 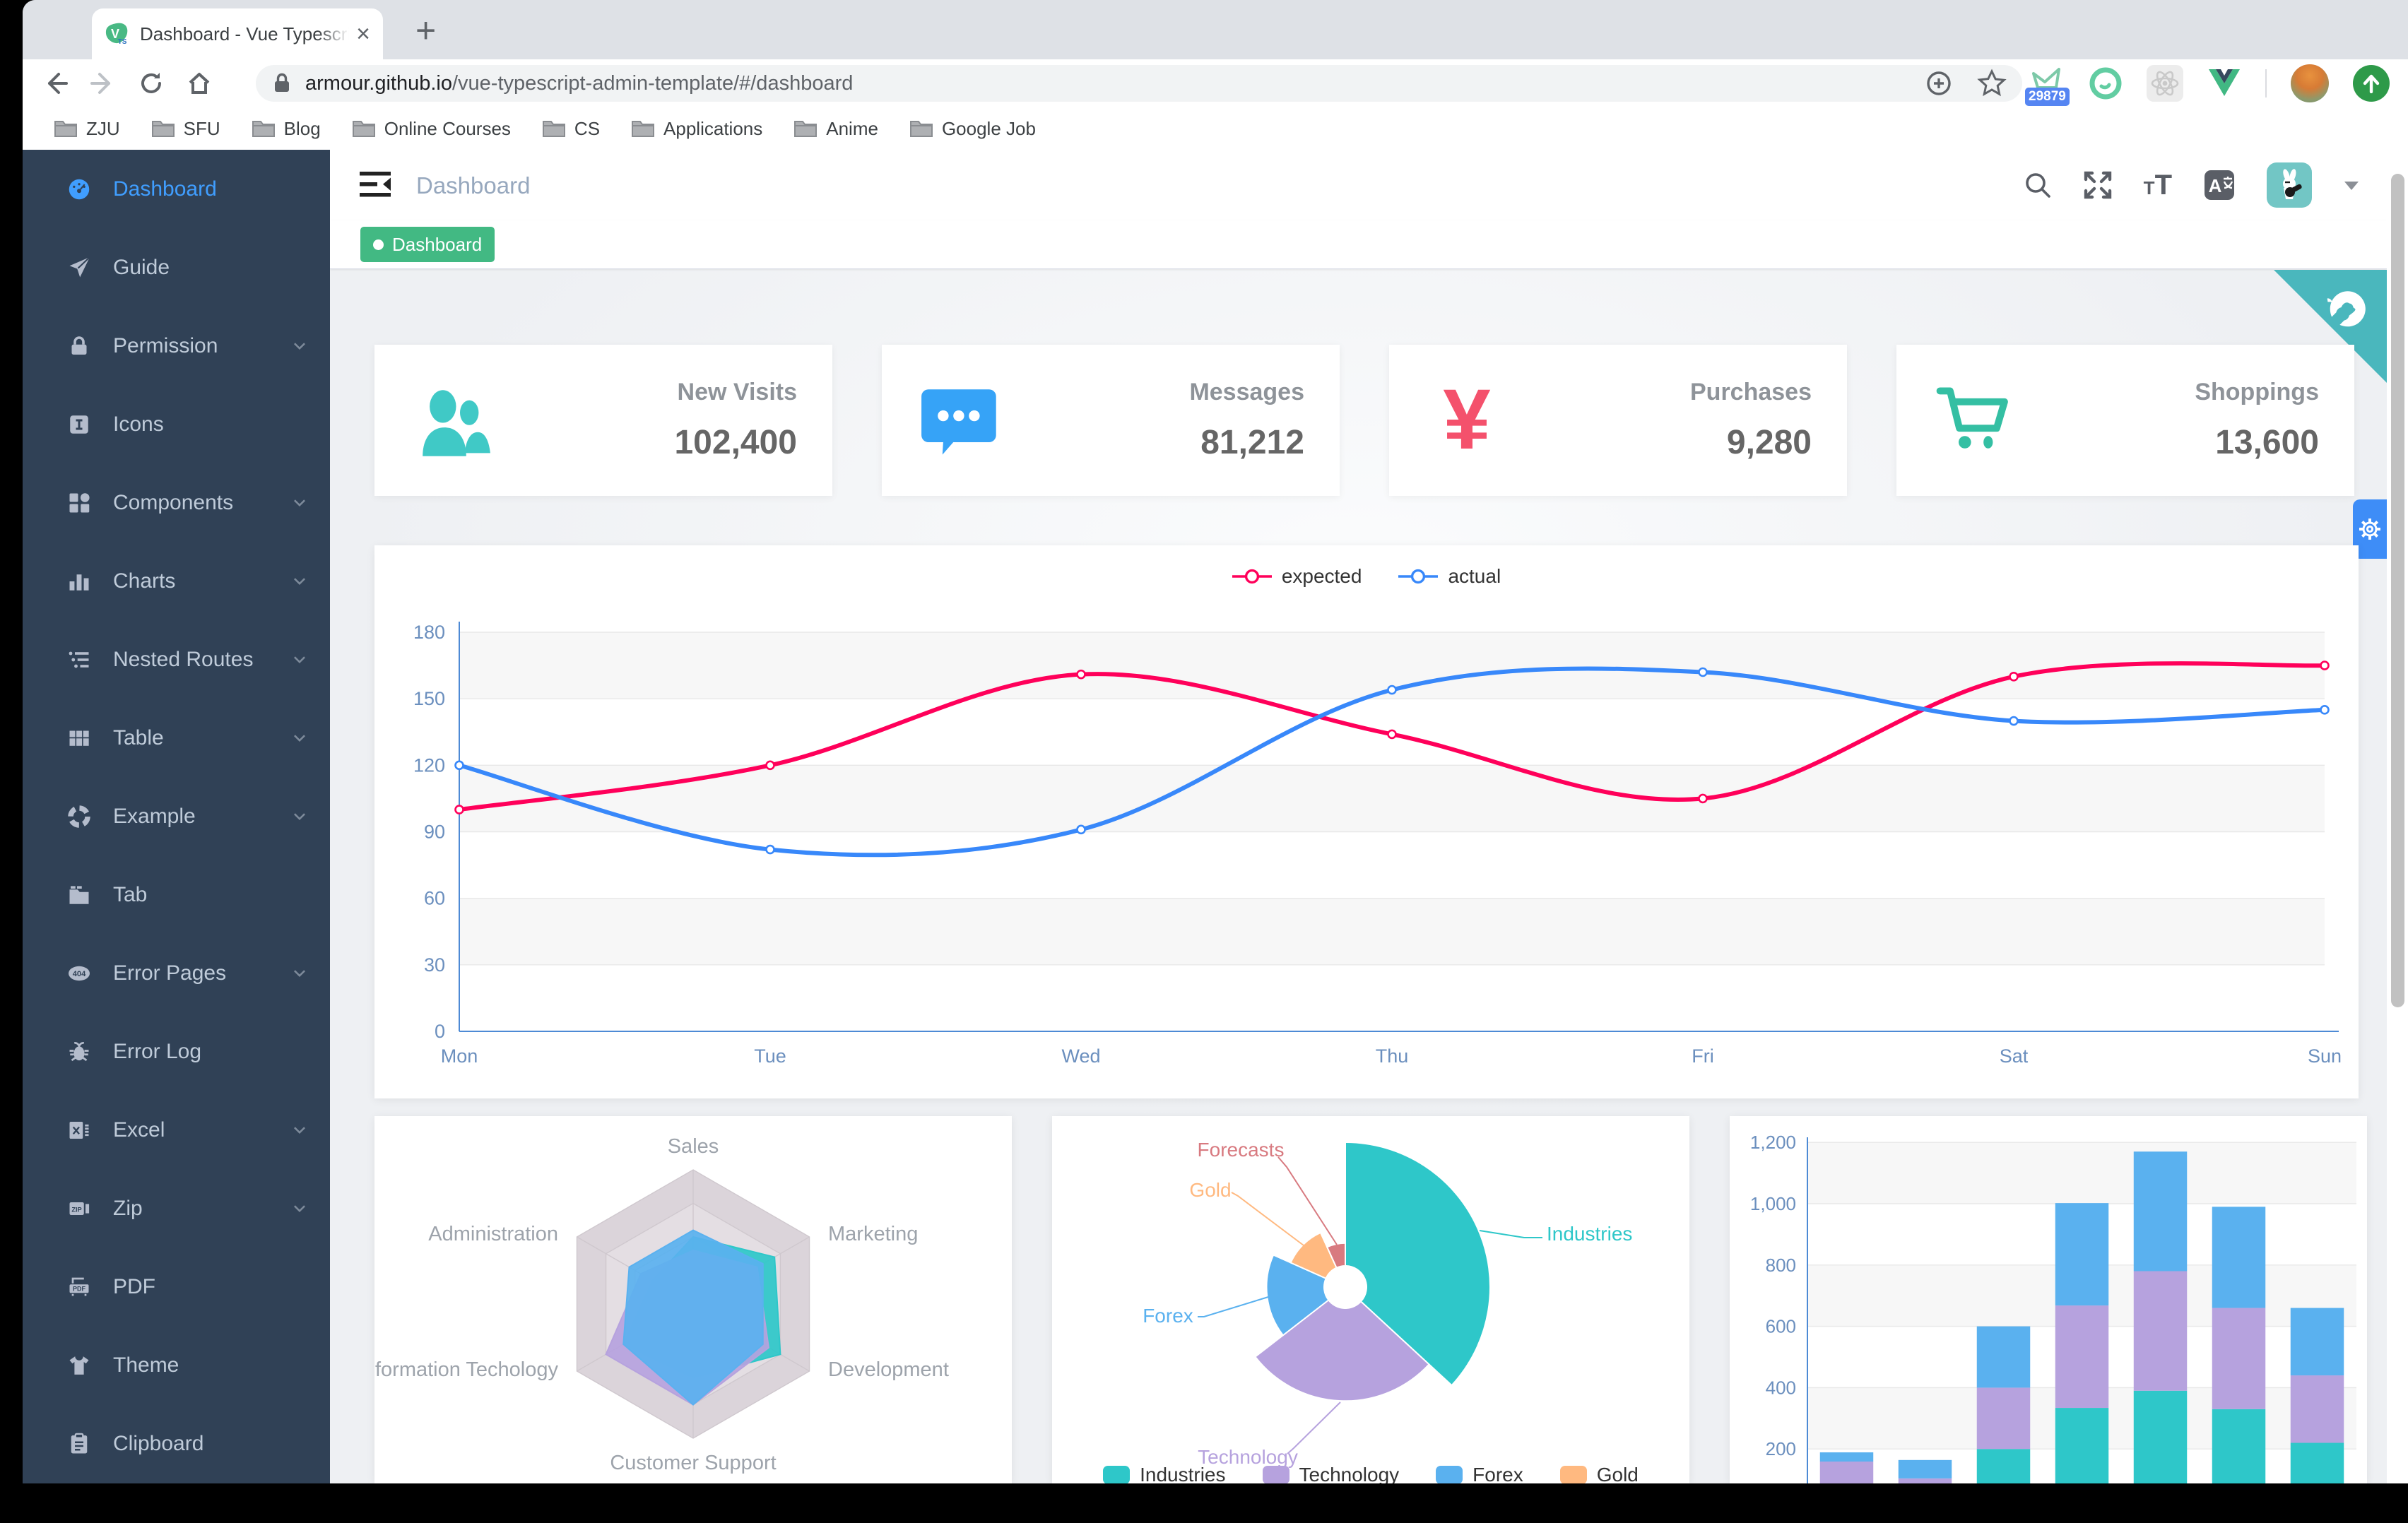 I want to click on pie-label-forecasts: Forecasts, so click(x=1241, y=1150).